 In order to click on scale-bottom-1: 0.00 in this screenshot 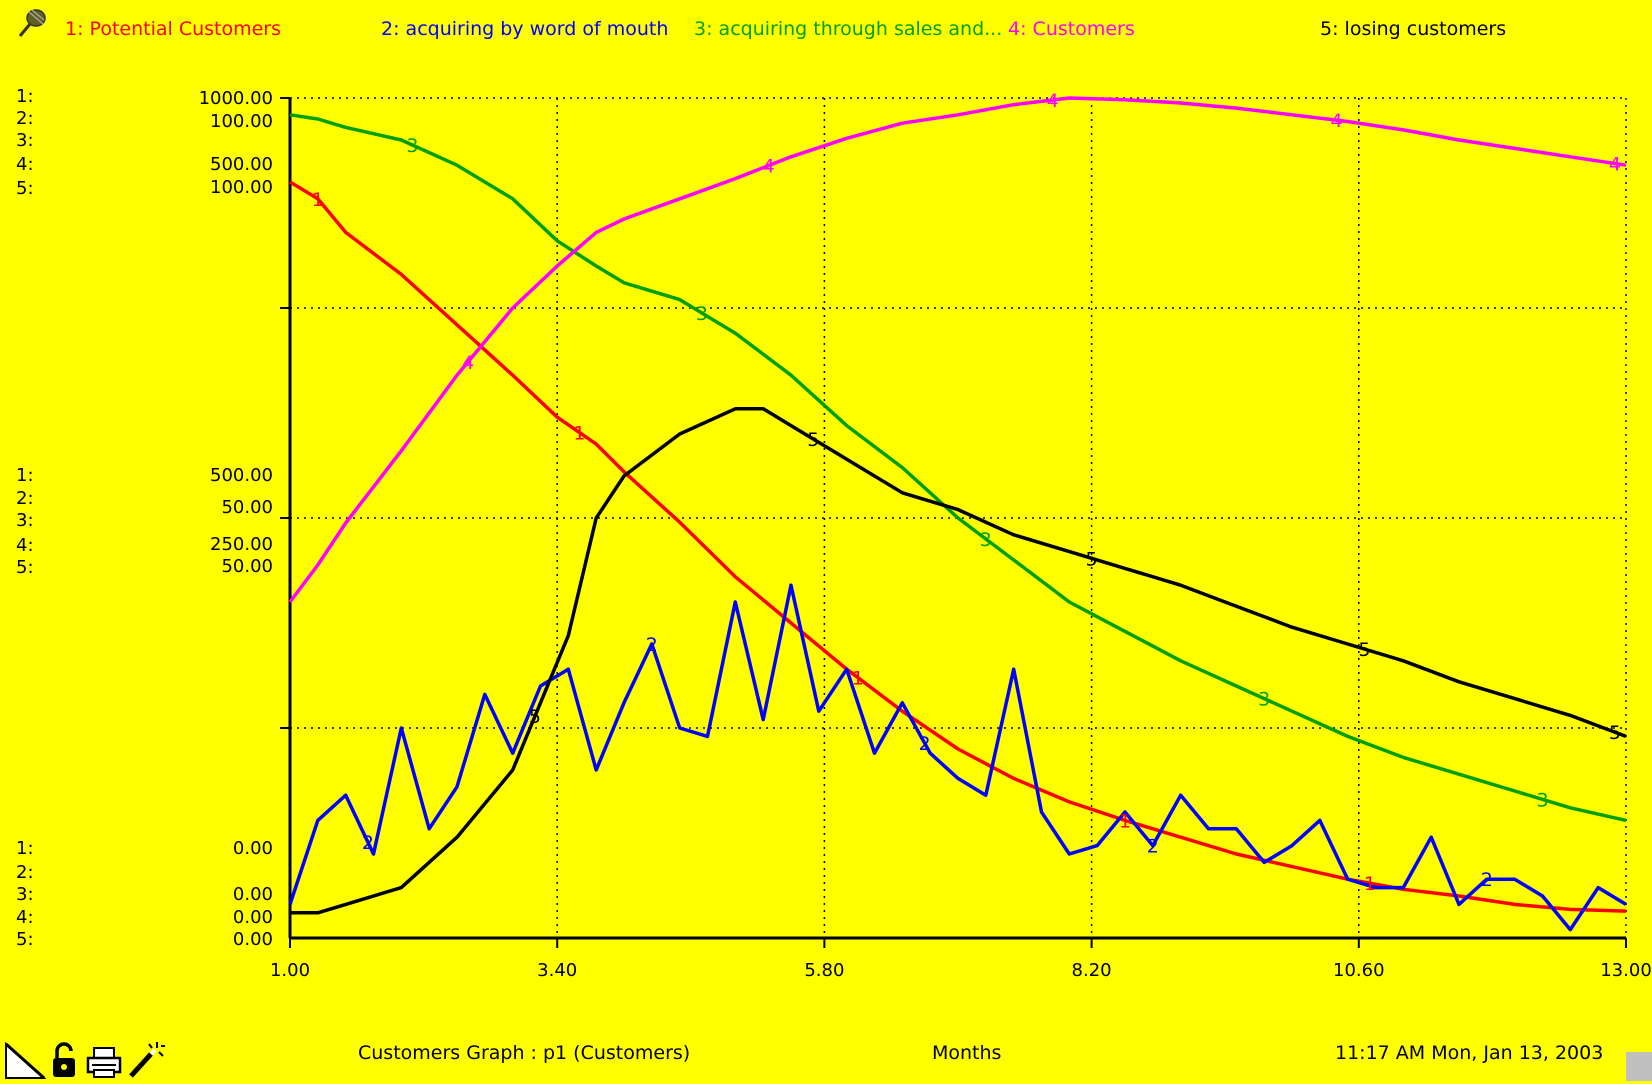, I will do `click(252, 848)`.